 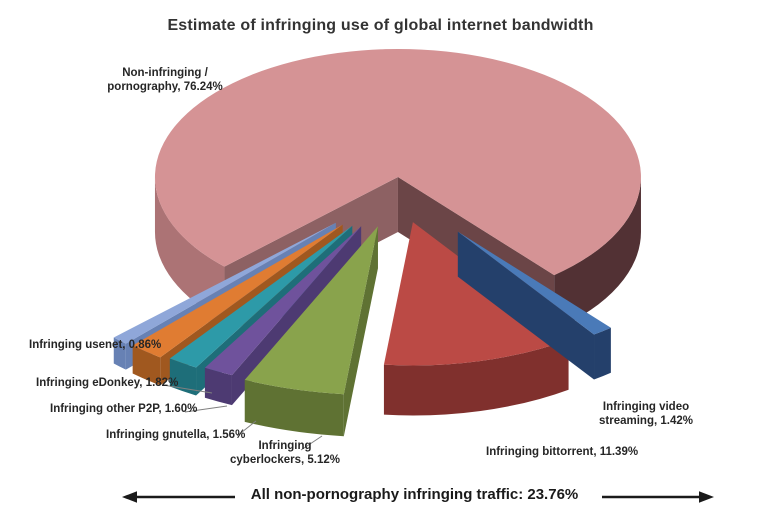 What do you see at coordinates (165, 80) in the screenshot?
I see `label-non-infringing-pornography: Non-infringing / pornography, 76.24%` at bounding box center [165, 80].